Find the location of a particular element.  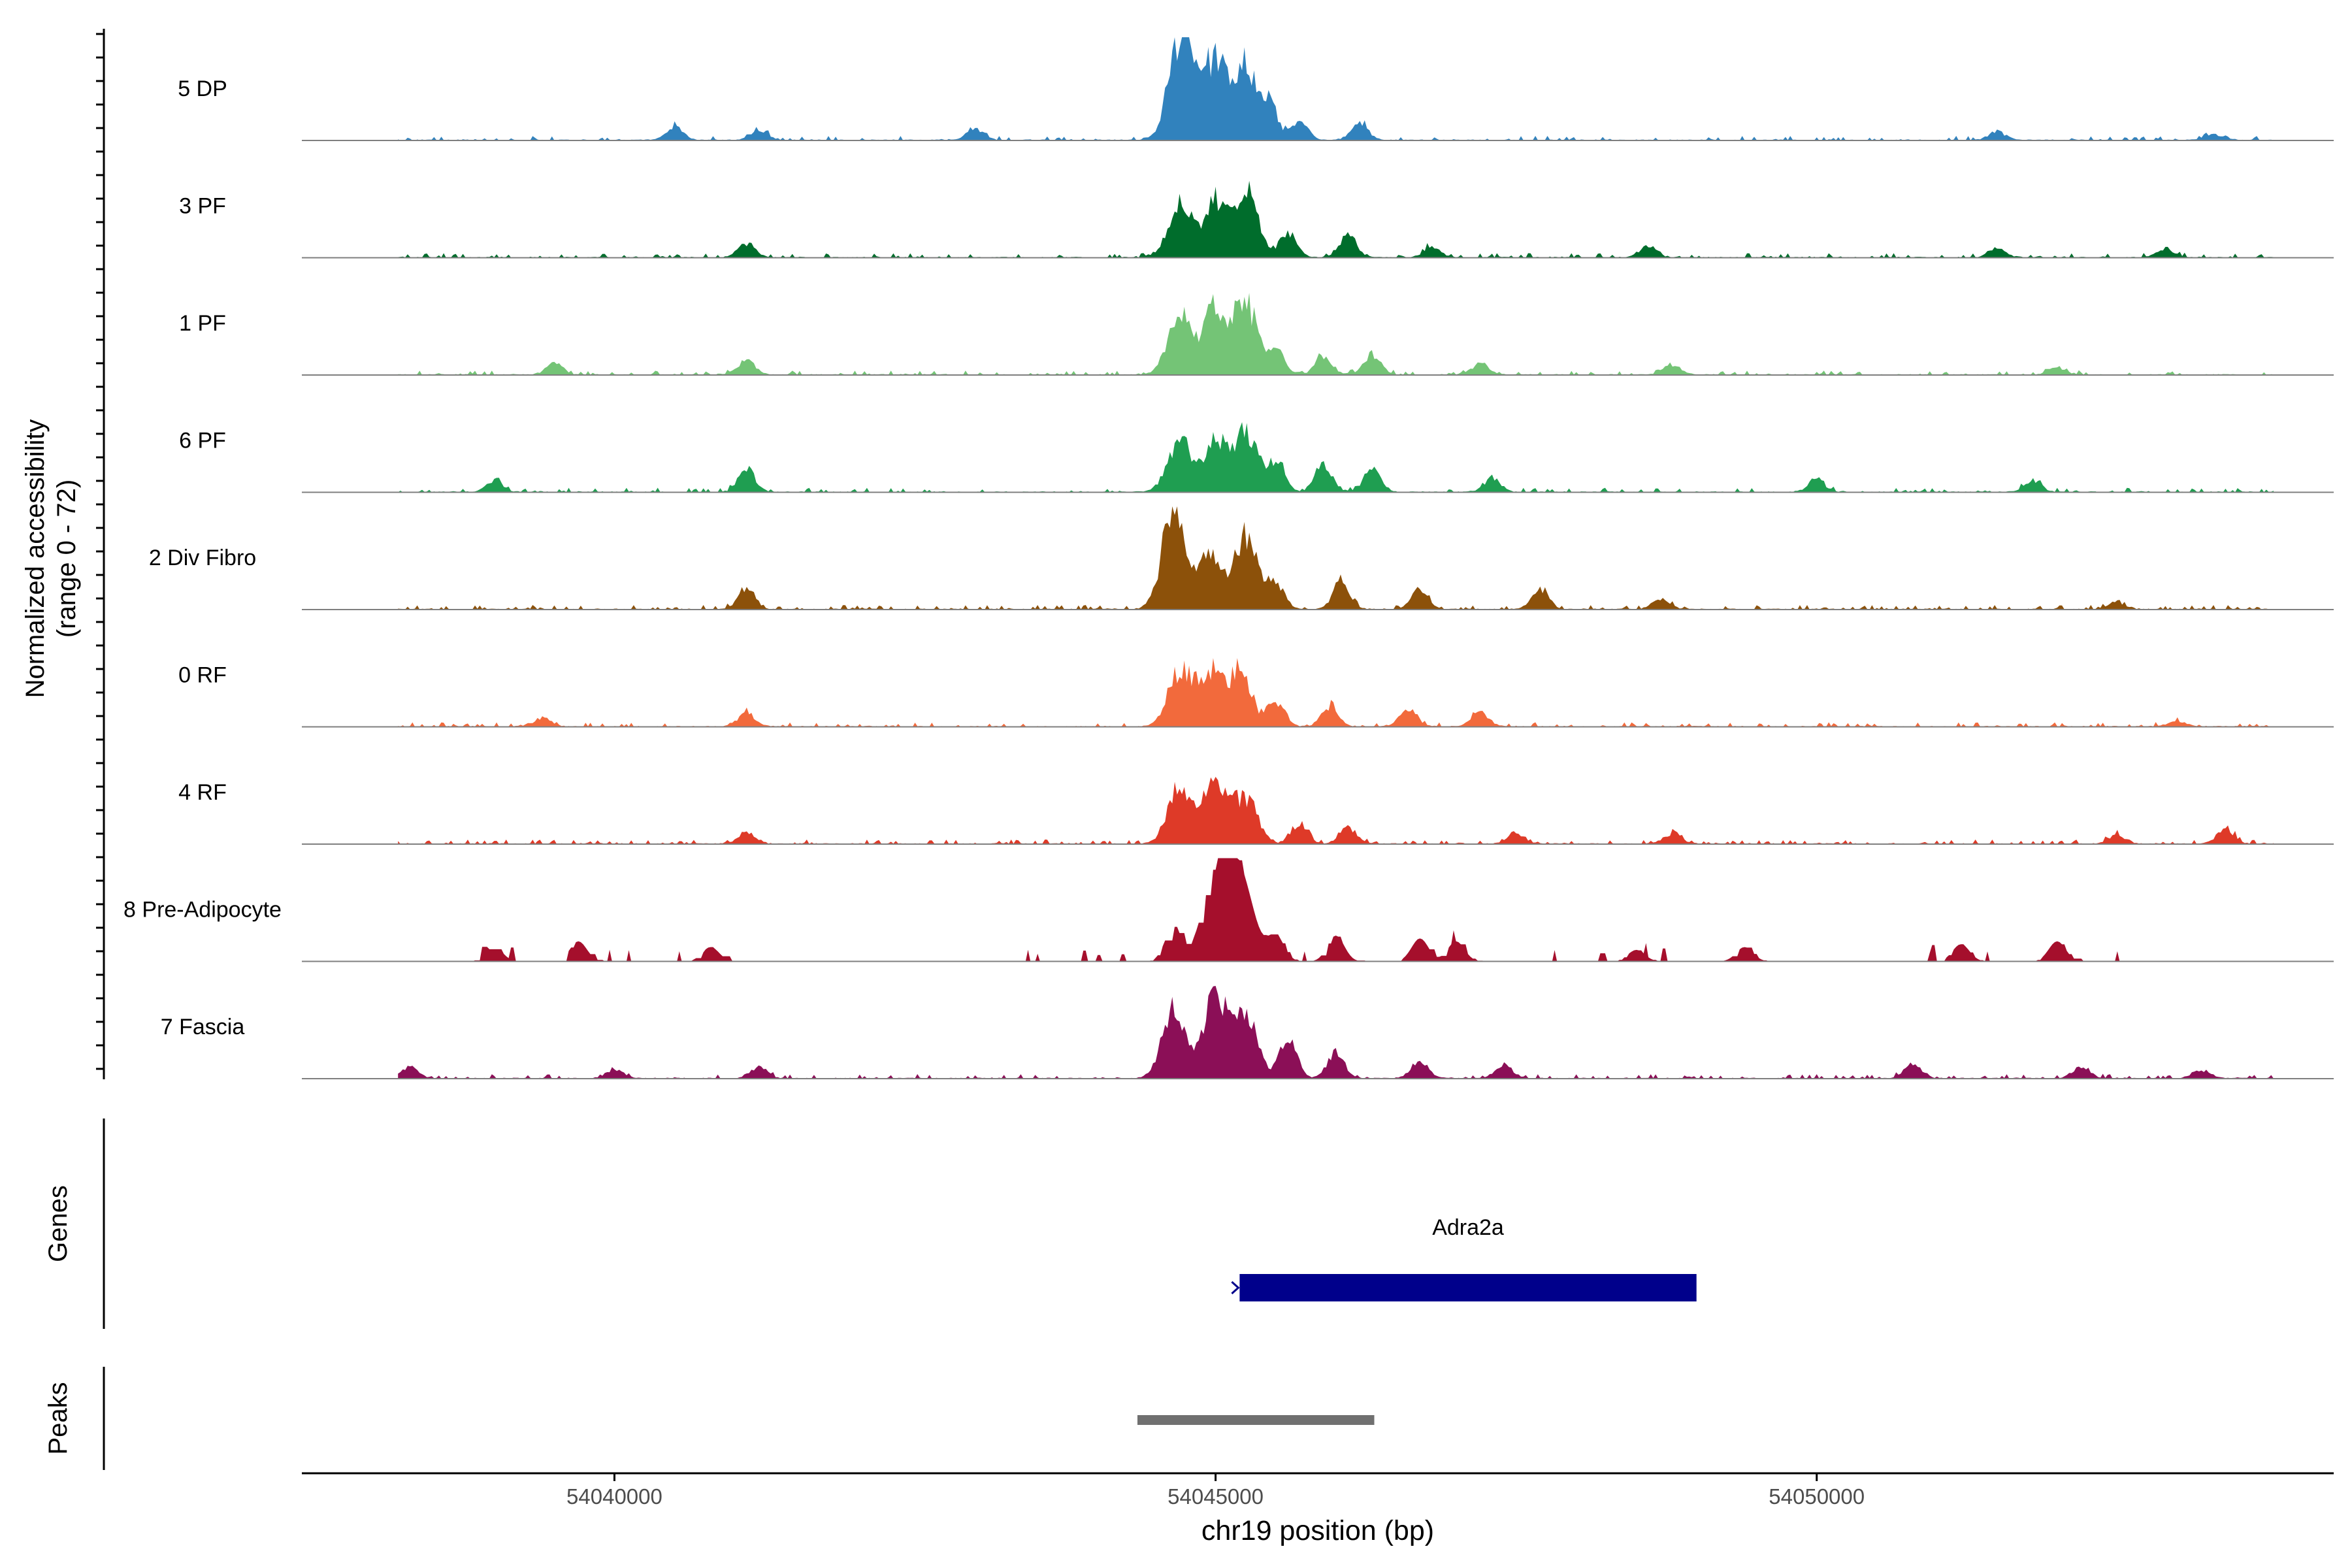

track-7-fascia: 7 Fascia is located at coordinates (1247, 1032).